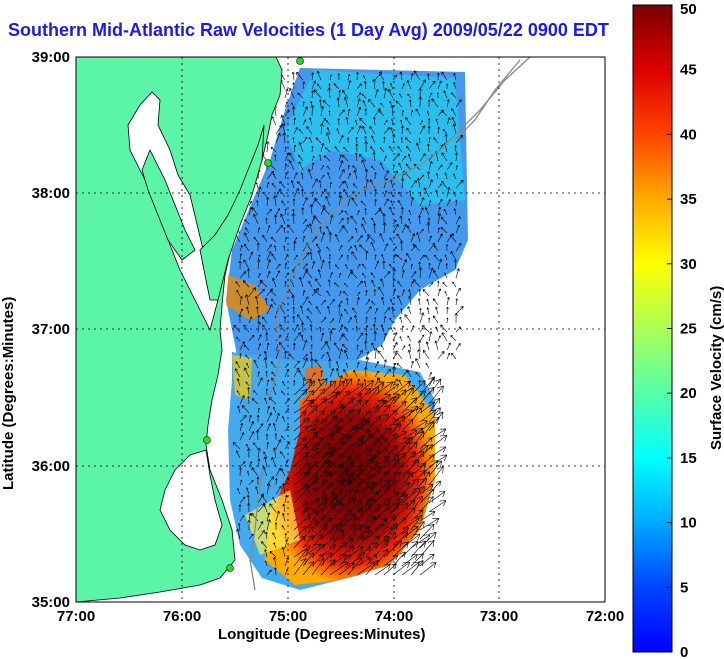  Describe the element at coordinates (605, 616) in the screenshot. I see `x-tick-label: 72:00` at that location.